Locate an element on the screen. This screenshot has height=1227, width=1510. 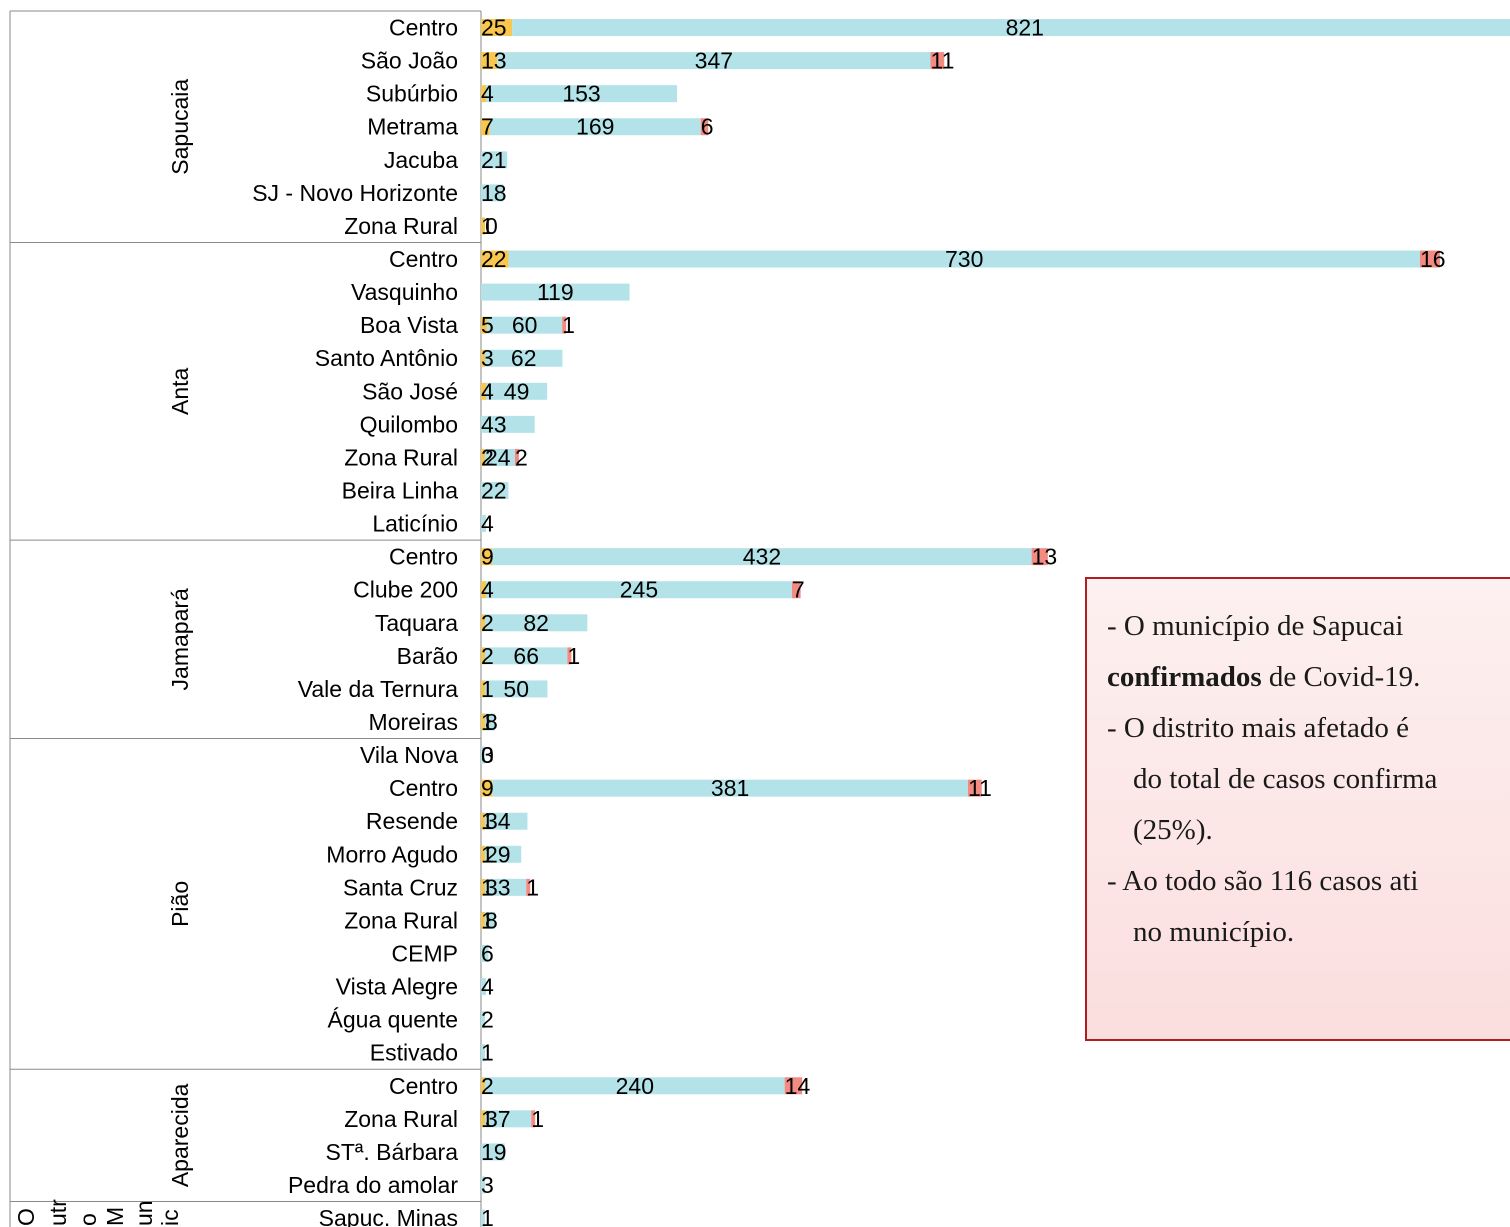
category-label: São José is located at coordinates (410, 391).